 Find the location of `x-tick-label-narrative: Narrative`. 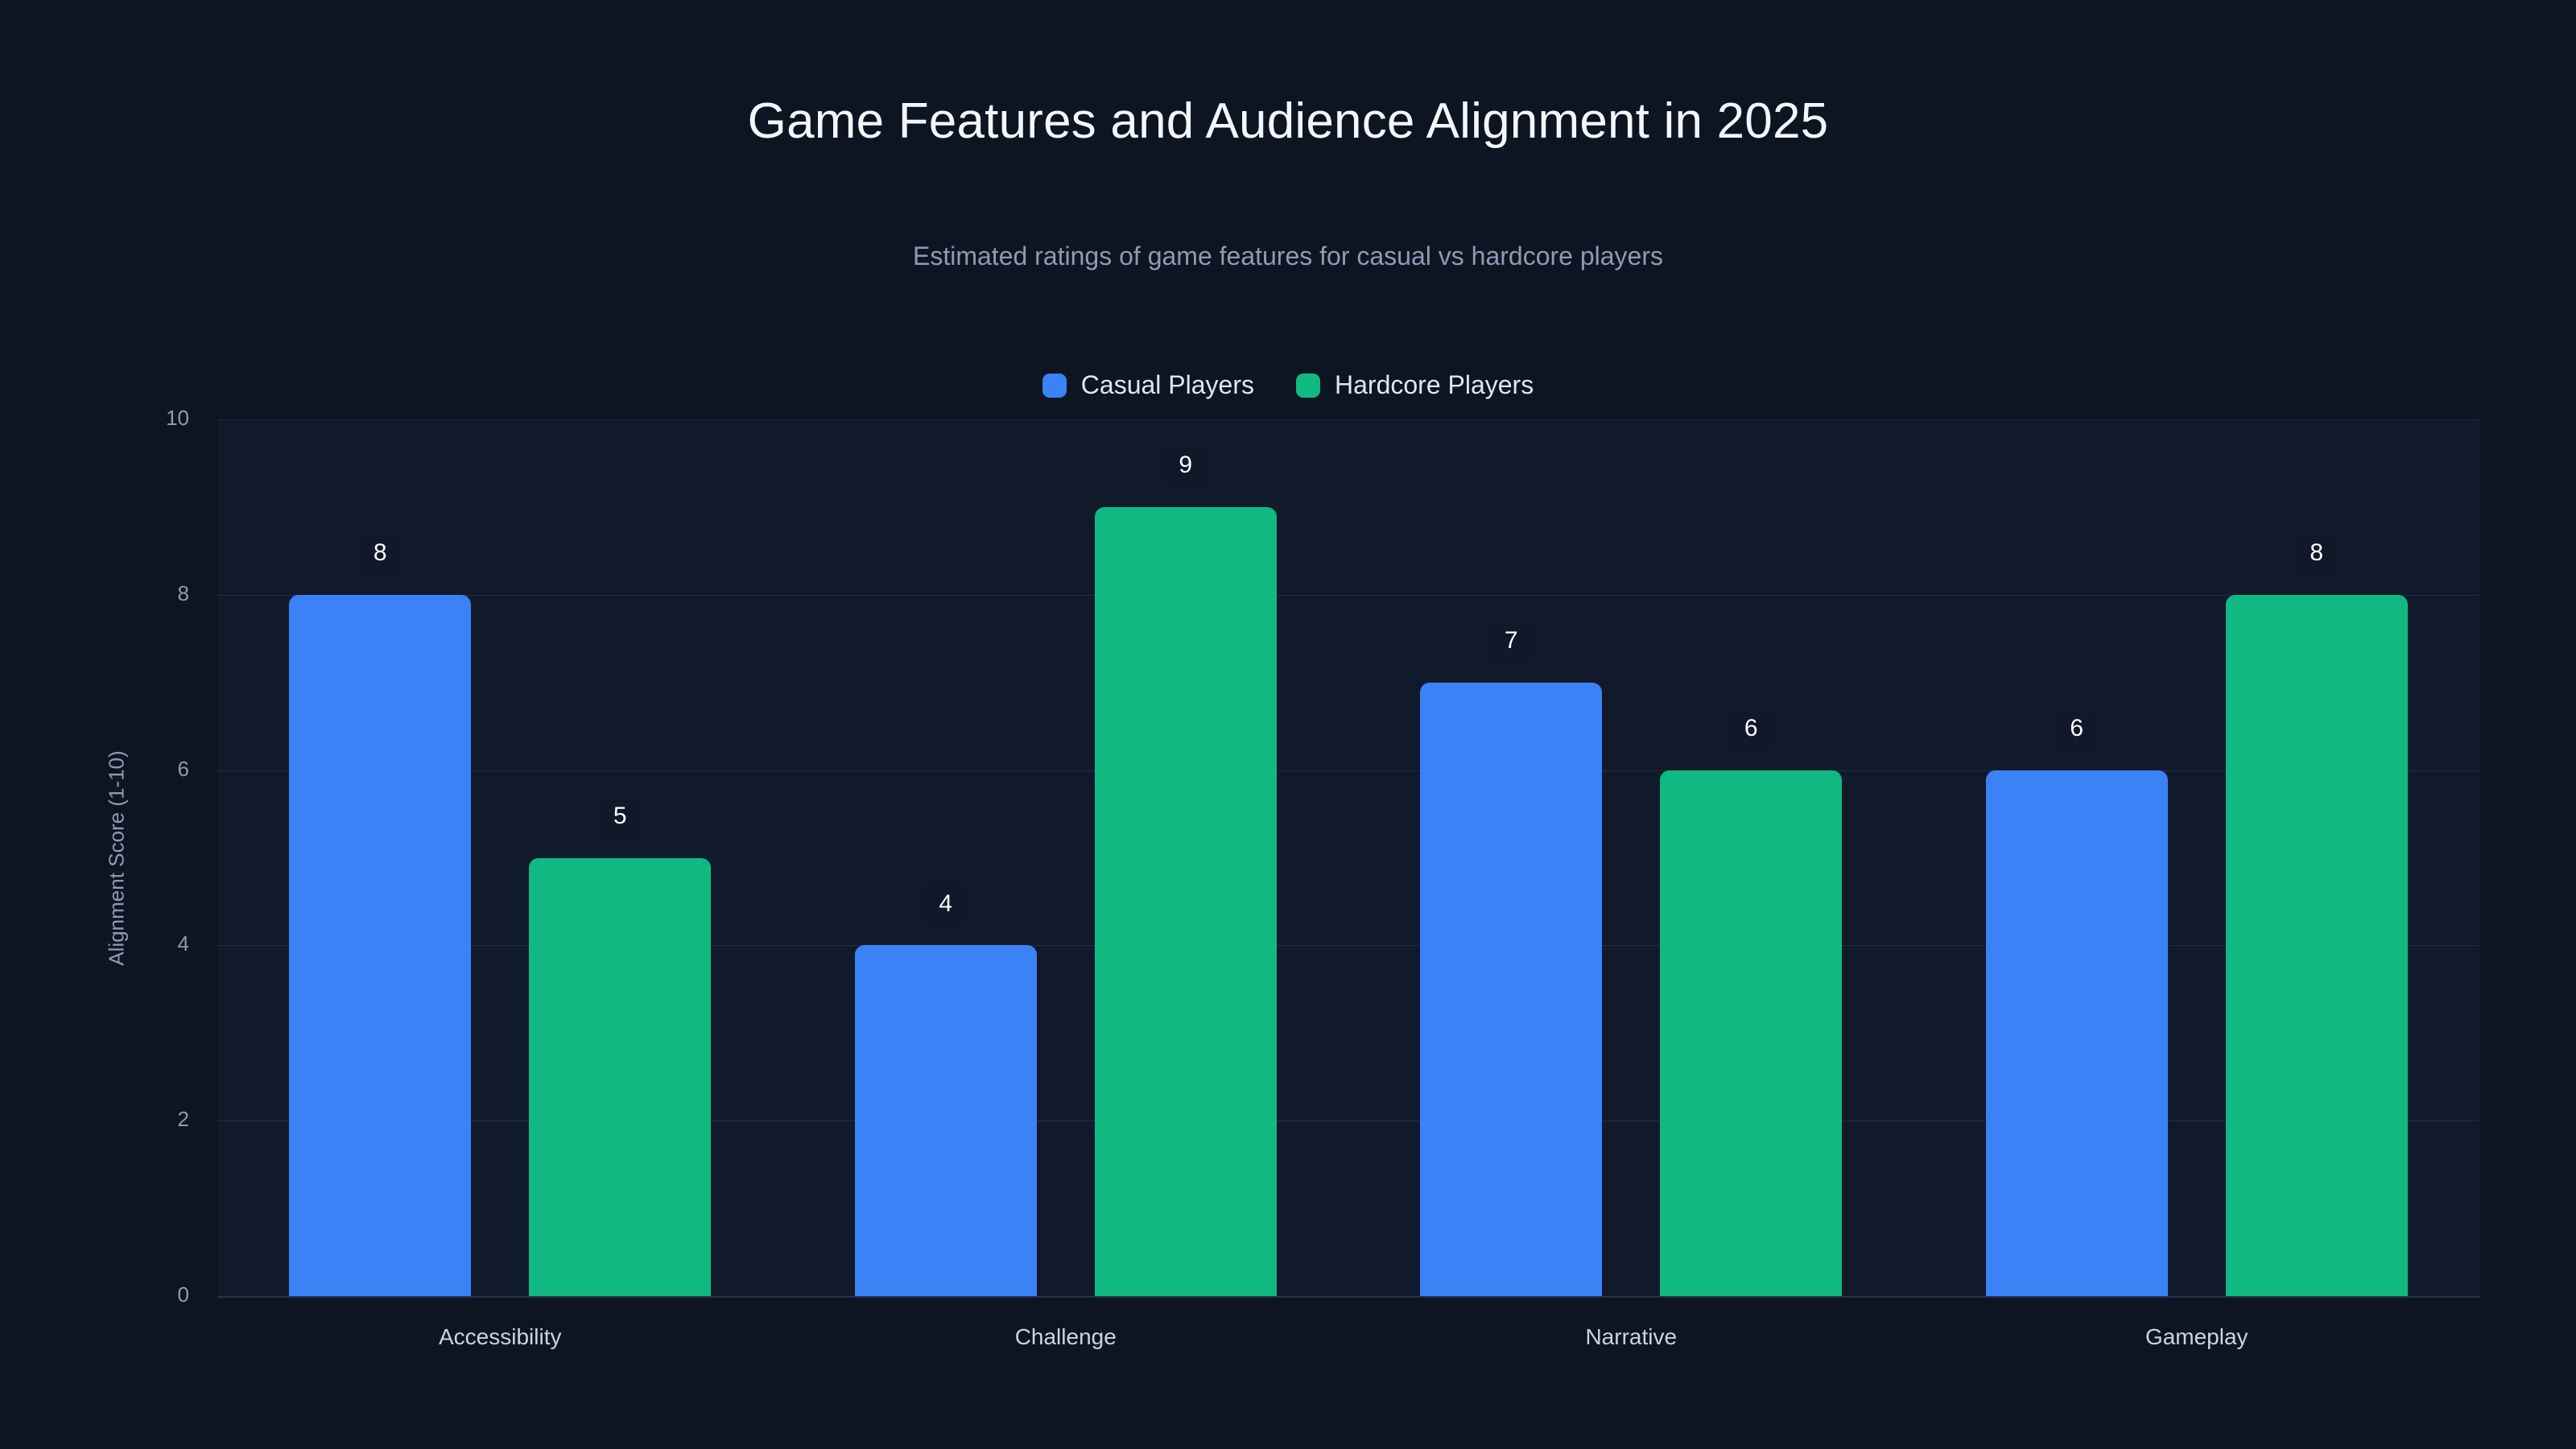

x-tick-label-narrative: Narrative is located at coordinates (1631, 1336).